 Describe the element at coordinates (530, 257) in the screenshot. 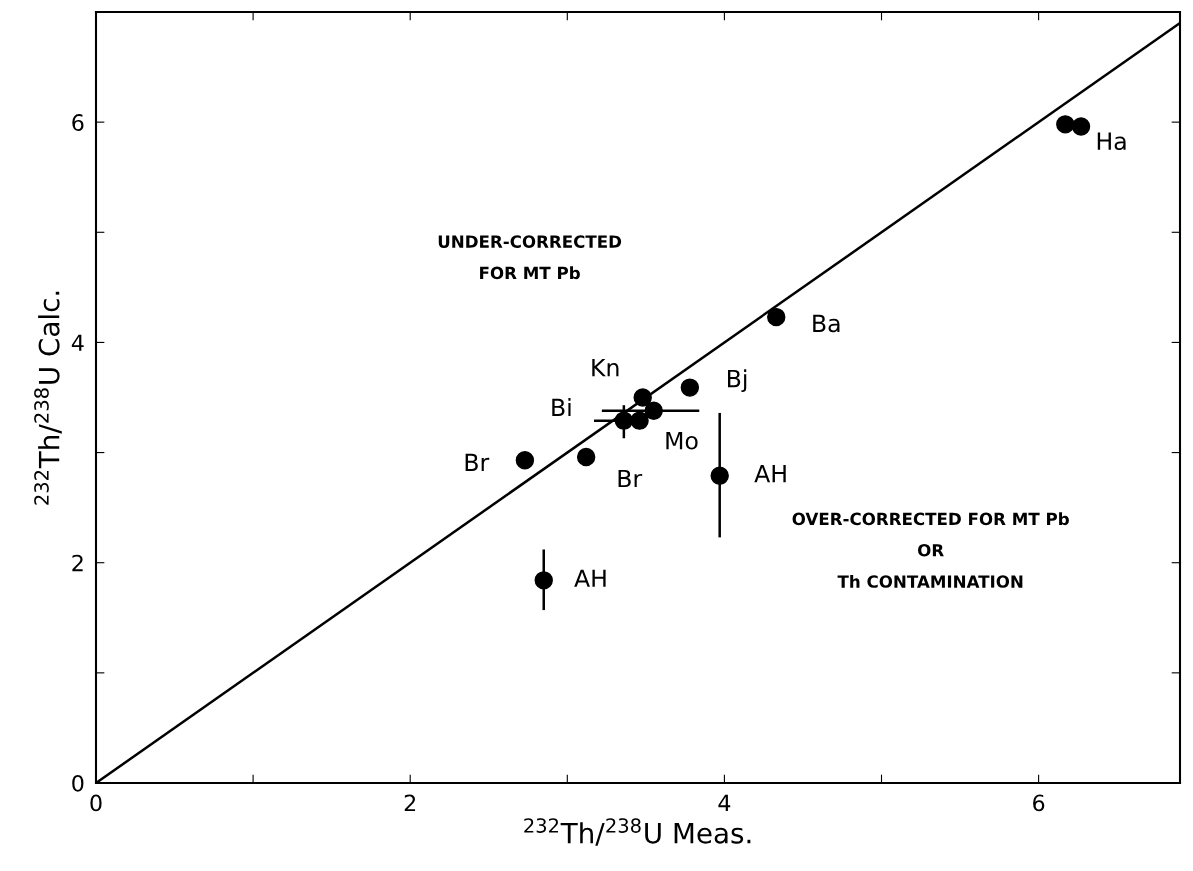

I see `annotation: UNDER-CORRECTED FOR MT Pb` at that location.